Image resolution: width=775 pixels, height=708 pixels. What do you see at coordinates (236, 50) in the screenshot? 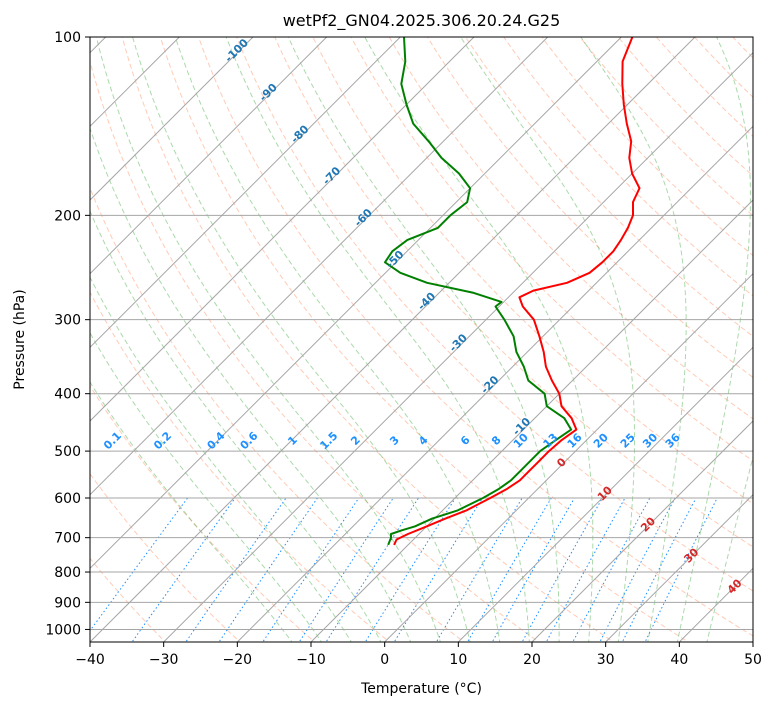
I see `dry-temperature-label: -100` at bounding box center [236, 50].